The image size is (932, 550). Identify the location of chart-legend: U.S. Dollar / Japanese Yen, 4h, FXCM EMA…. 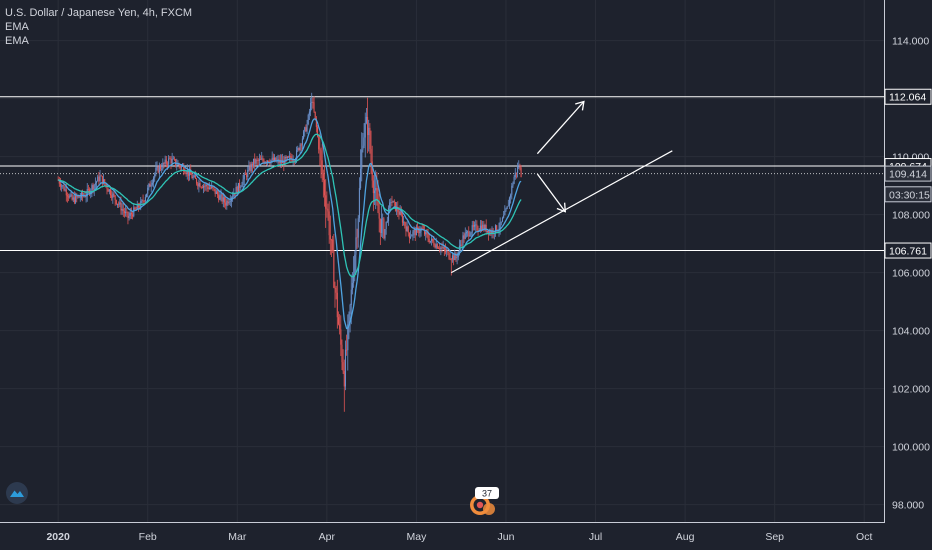
(98, 27).